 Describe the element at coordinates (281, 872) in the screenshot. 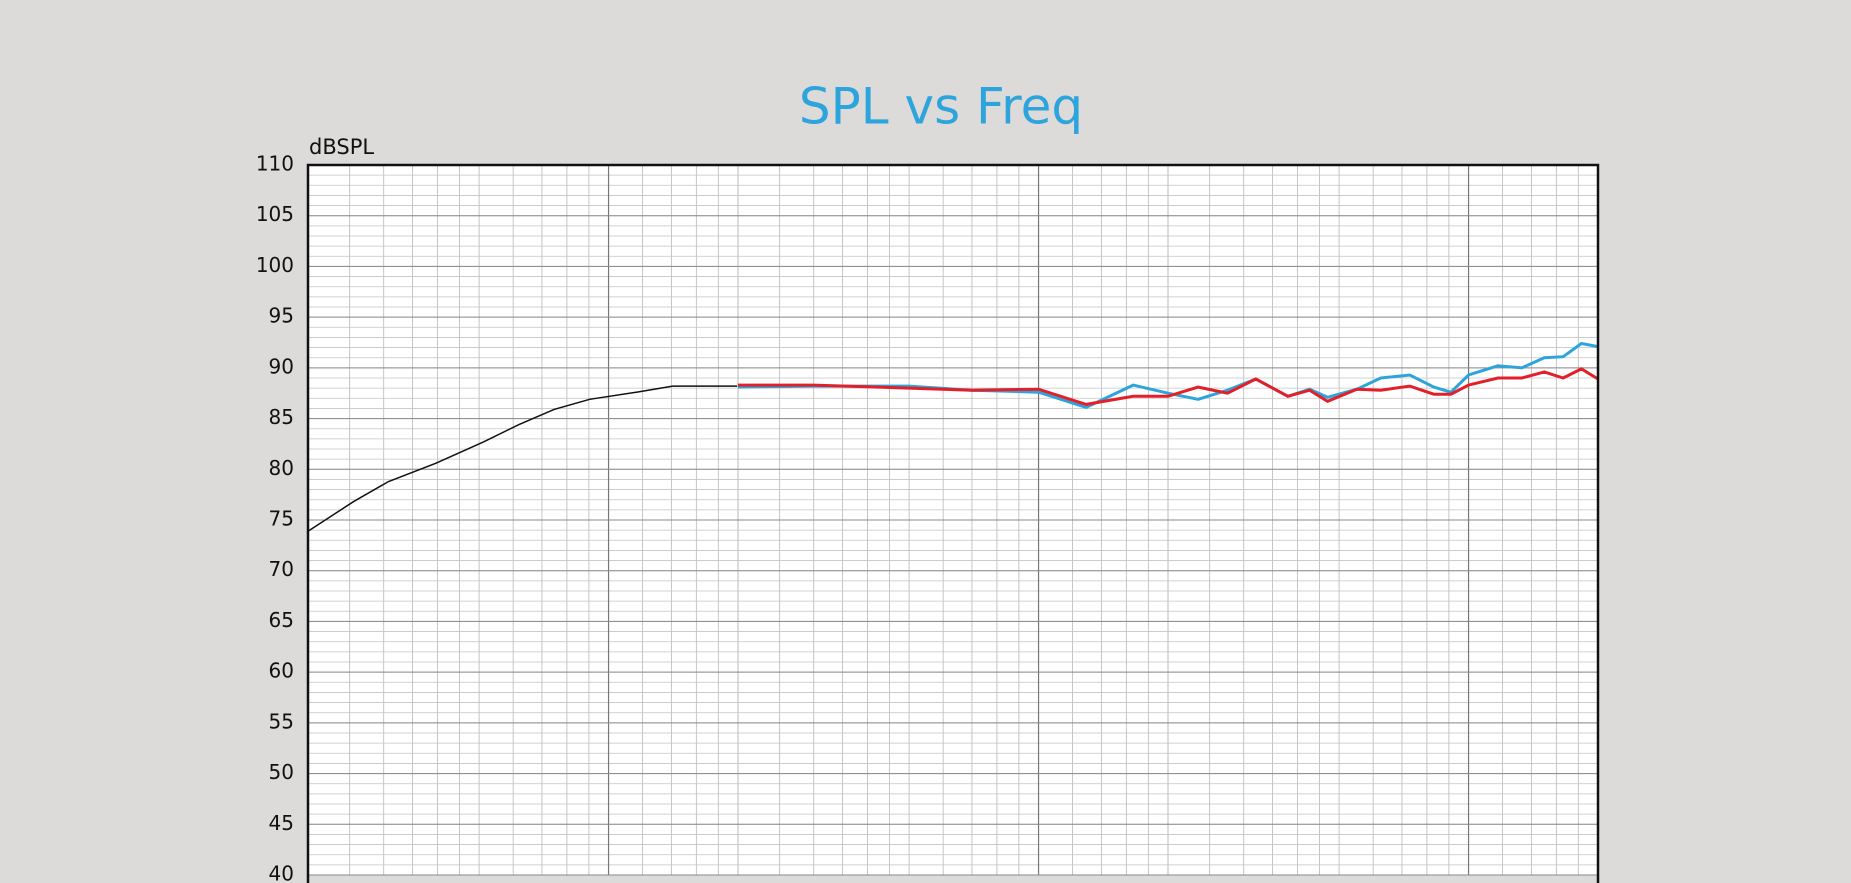

I see `y-tick-label: 40` at that location.